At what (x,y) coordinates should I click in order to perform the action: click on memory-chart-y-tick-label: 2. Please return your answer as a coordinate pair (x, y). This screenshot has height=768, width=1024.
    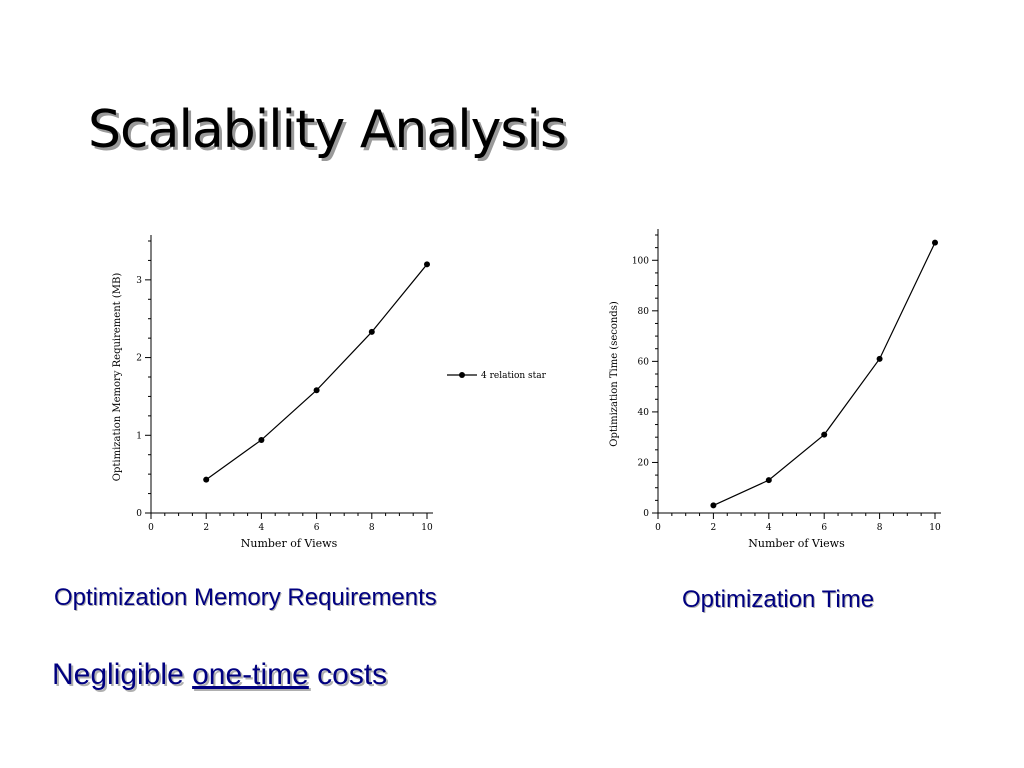
    Looking at the image, I should click on (139, 359).